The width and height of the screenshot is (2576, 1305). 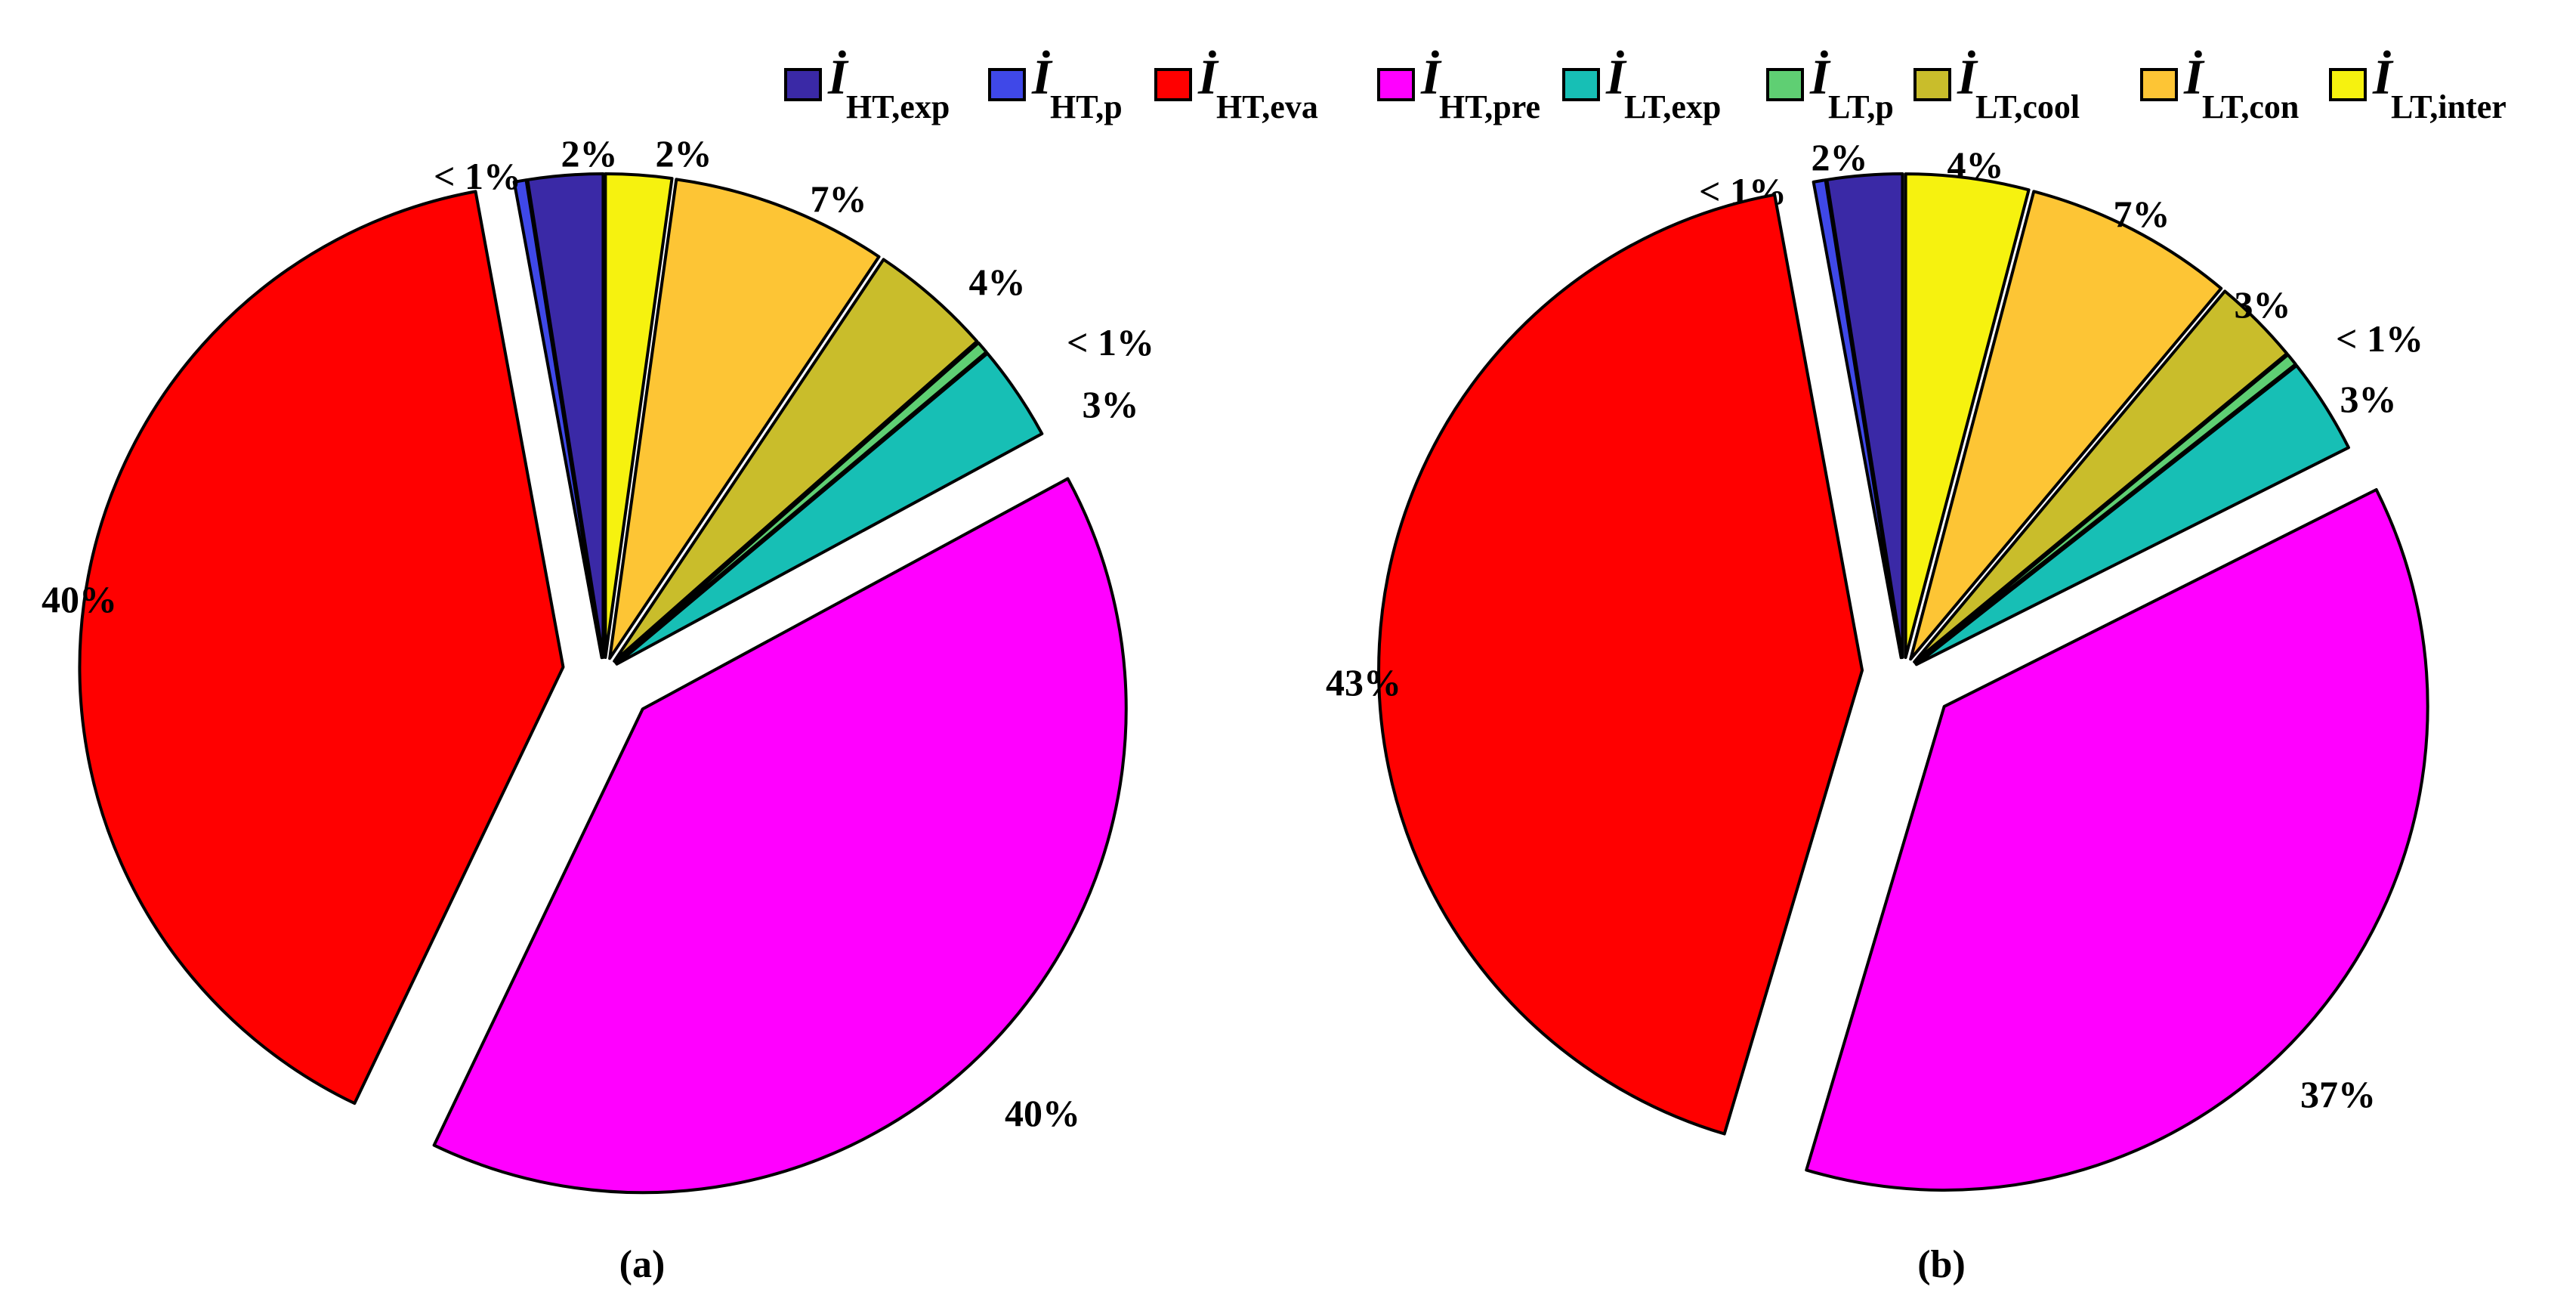 What do you see at coordinates (1975, 165) in the screenshot?
I see `slice-label-lt-inter: 4%` at bounding box center [1975, 165].